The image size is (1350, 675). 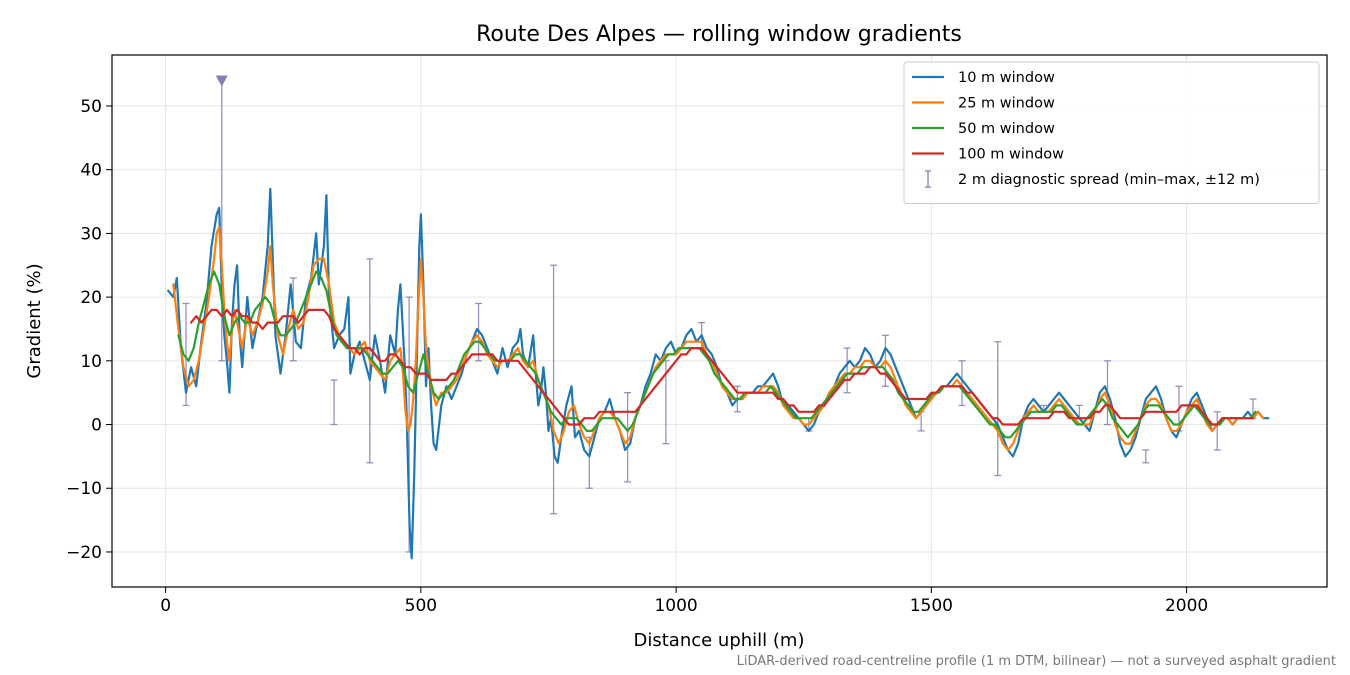 I want to click on legend-entry: 50 m window, so click(x=983, y=129).